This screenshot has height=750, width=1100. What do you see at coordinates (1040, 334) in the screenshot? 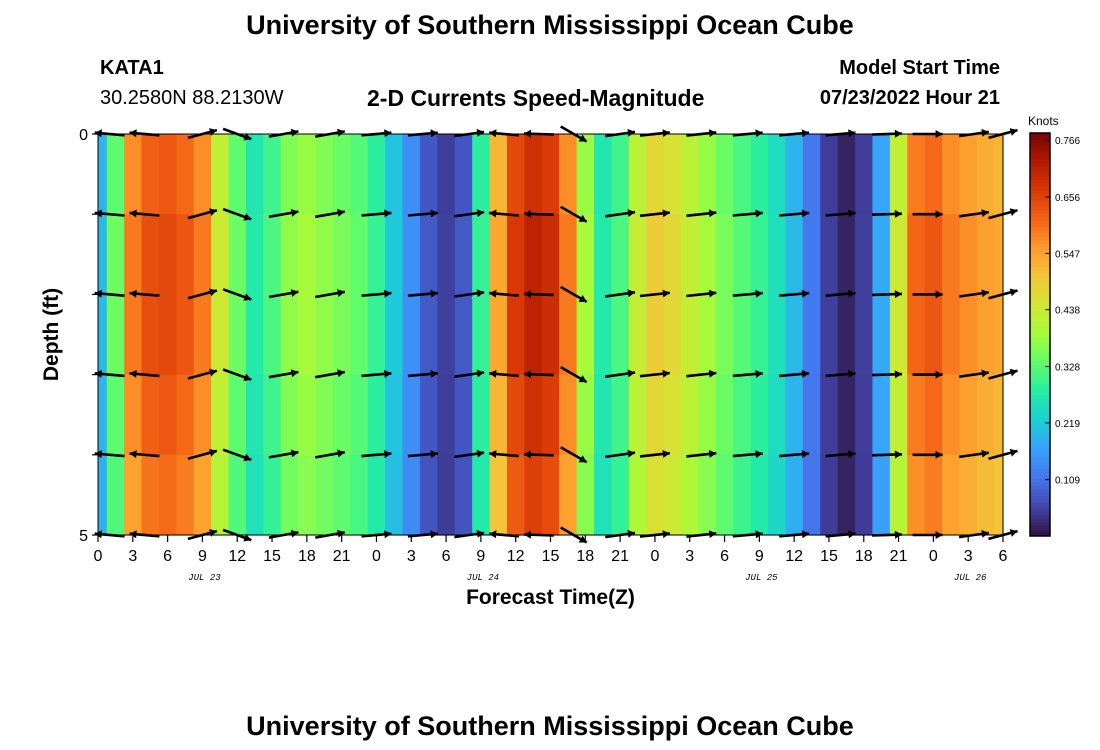
I see `colorbar-frame` at bounding box center [1040, 334].